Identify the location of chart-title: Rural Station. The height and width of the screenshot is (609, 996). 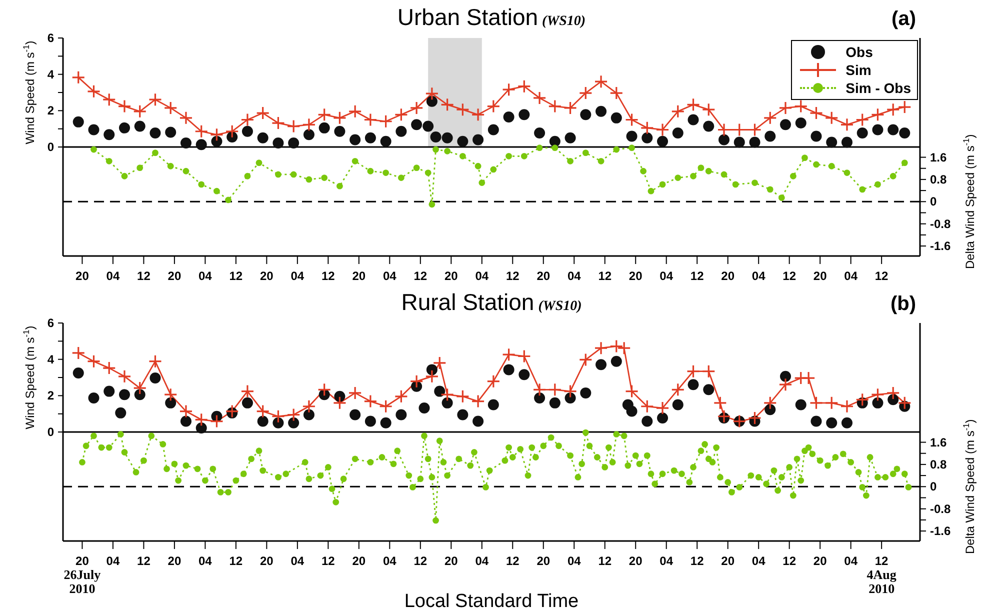
(467, 302).